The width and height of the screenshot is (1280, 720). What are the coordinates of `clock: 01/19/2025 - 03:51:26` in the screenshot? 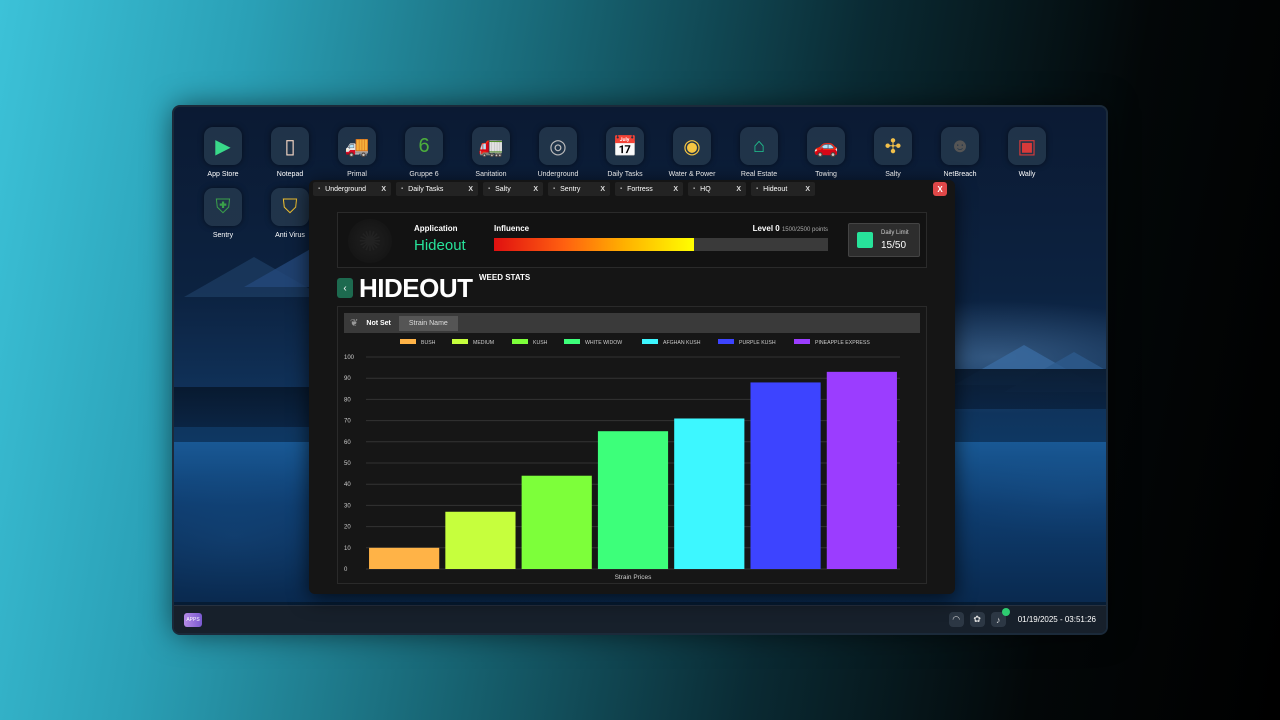 It's located at (1056, 619).